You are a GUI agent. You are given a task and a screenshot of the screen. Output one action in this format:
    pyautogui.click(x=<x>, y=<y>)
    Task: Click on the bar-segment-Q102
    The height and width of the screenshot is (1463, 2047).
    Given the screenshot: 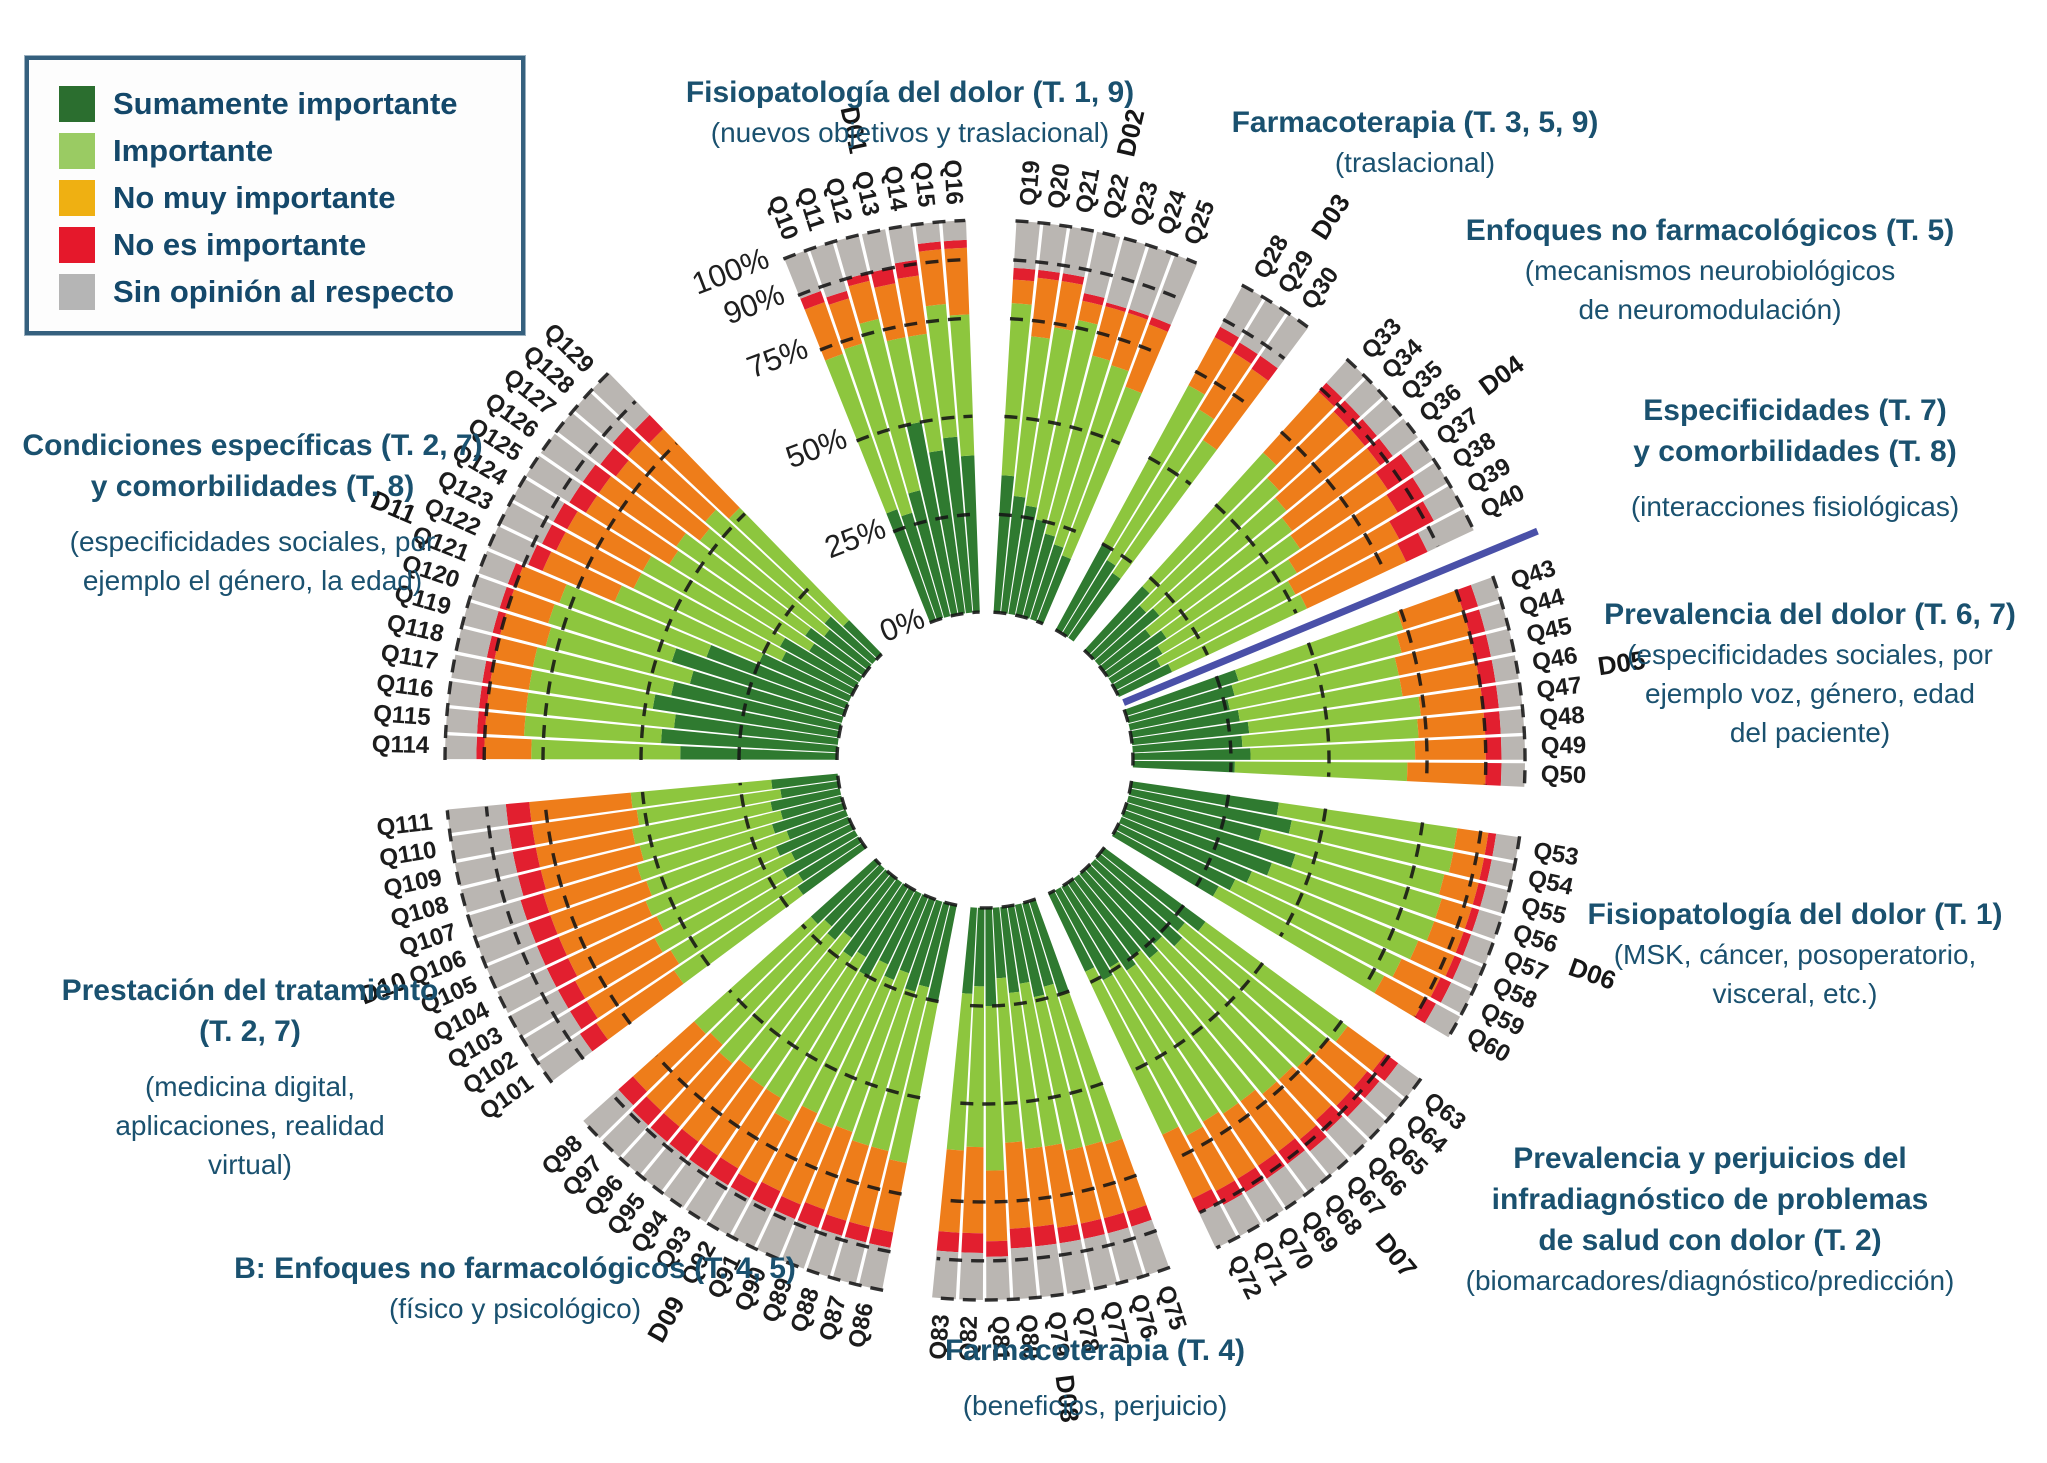 What is the action you would take?
    pyautogui.click(x=552, y=1035)
    